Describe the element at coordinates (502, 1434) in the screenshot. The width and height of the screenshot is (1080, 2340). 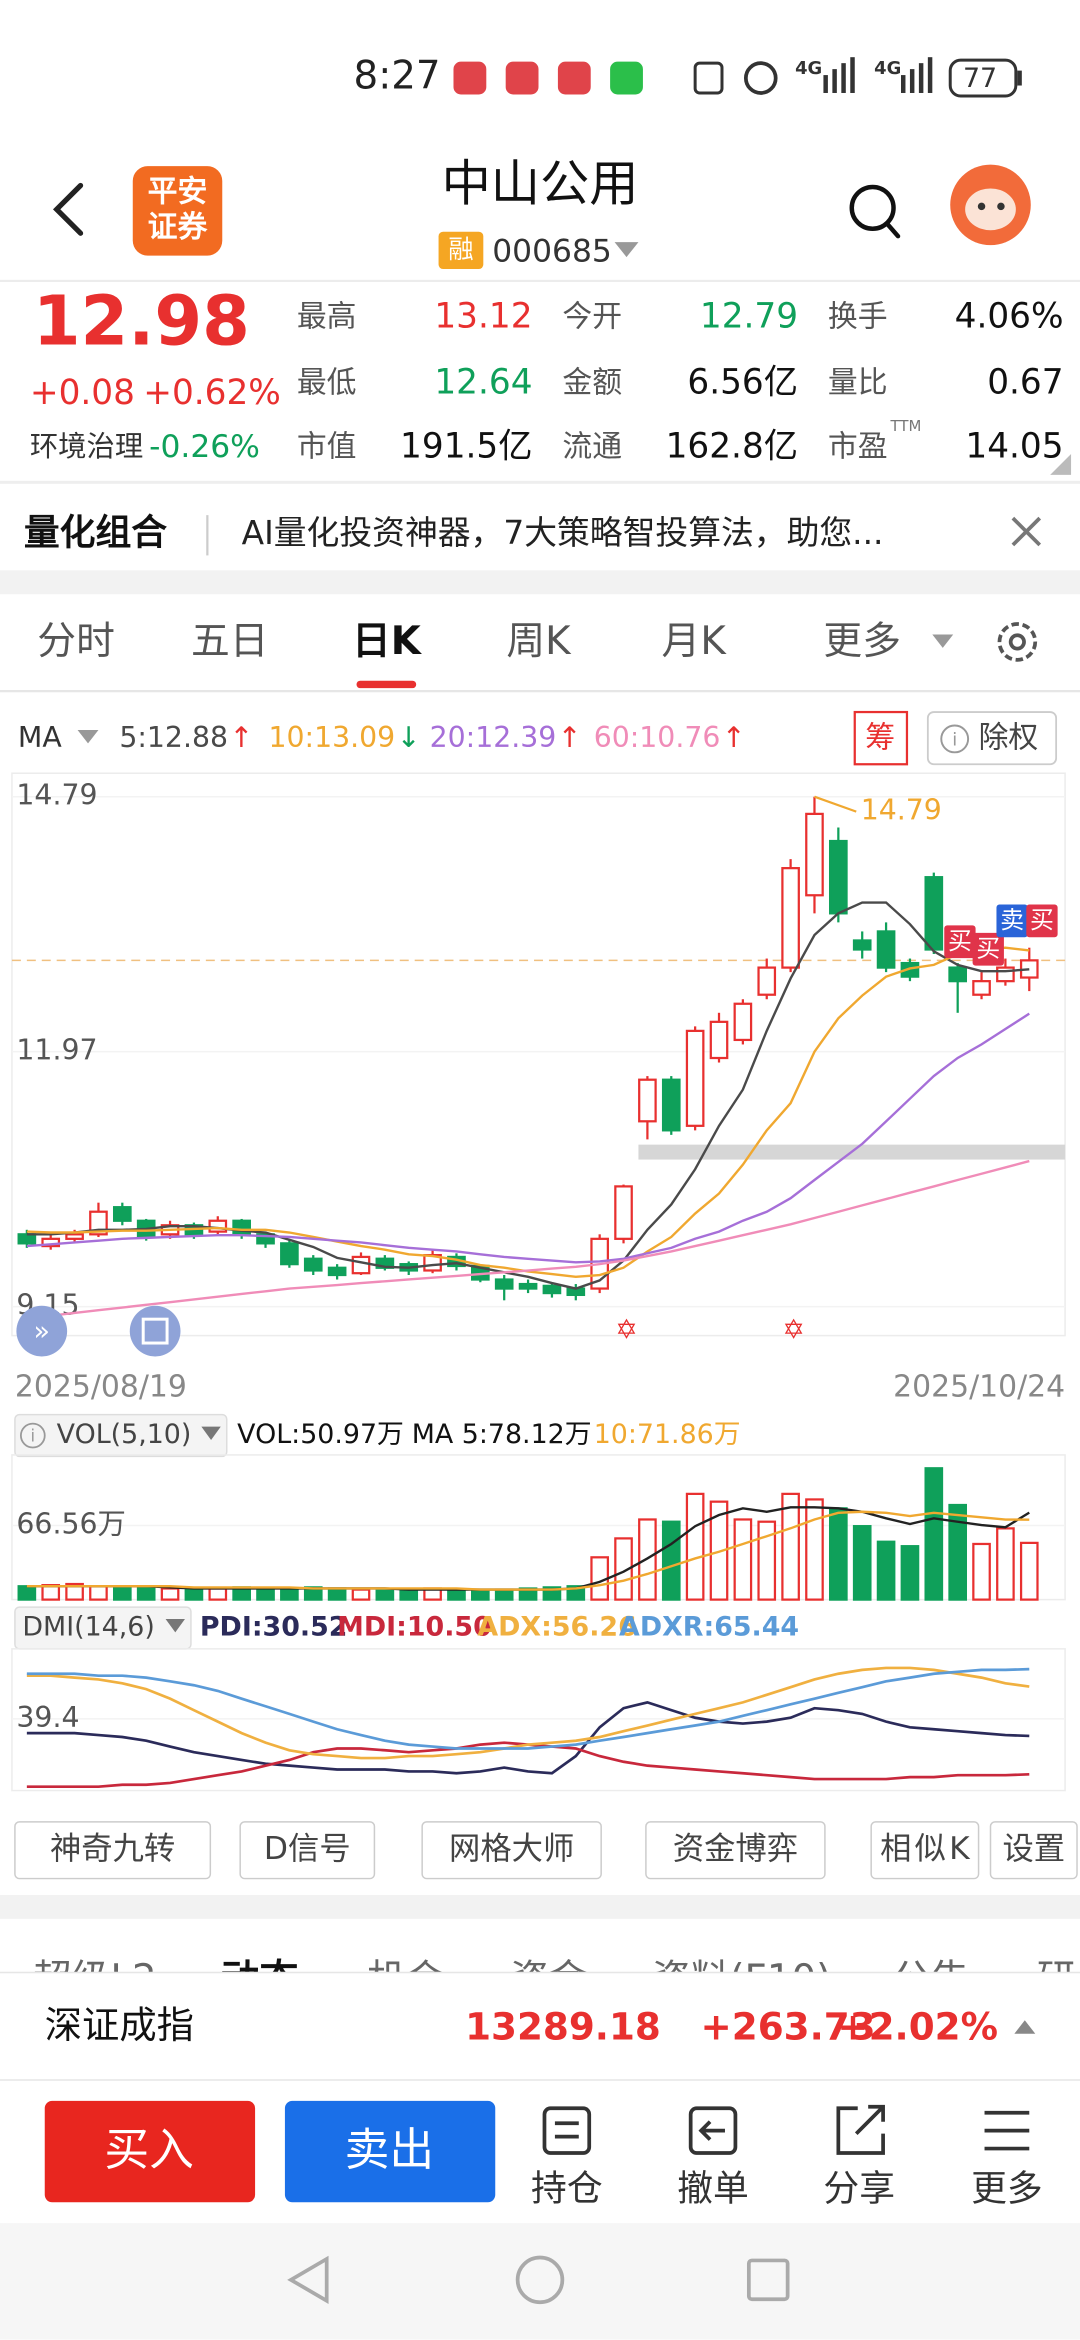
I see `vol-legend: MA 5:78.12万` at that location.